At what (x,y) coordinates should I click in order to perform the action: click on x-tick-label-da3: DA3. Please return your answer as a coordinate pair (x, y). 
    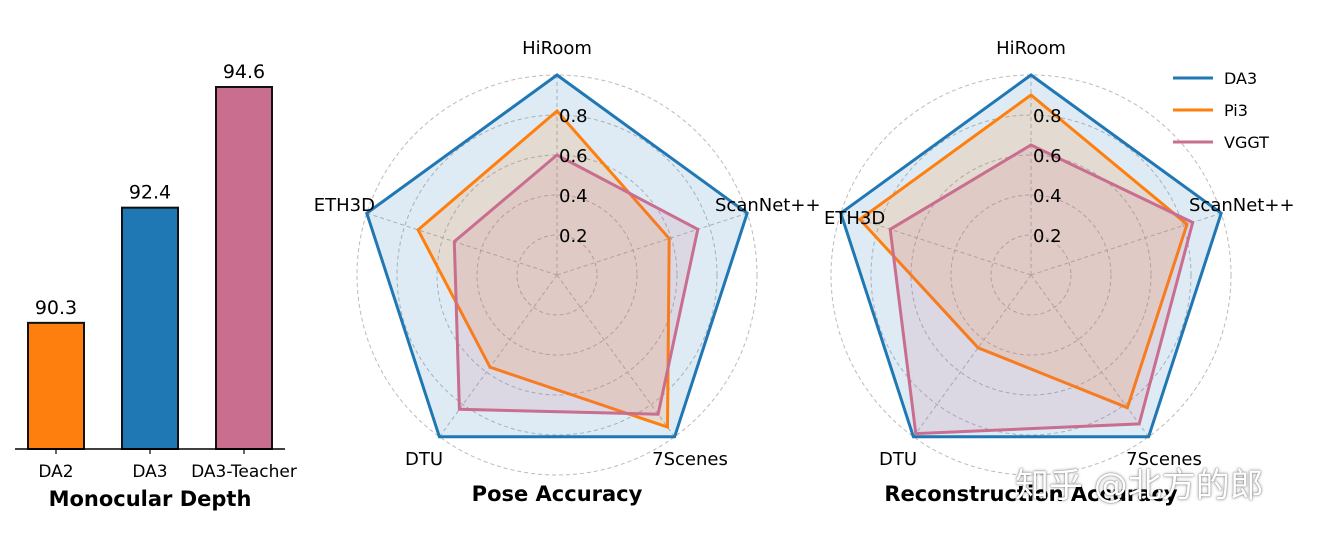
    Looking at the image, I should click on (149, 472).